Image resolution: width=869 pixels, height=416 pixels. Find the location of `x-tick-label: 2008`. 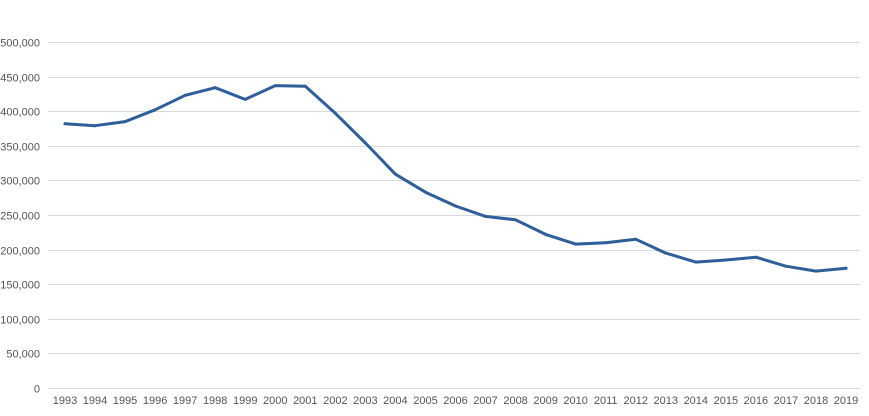

x-tick-label: 2008 is located at coordinates (515, 401).